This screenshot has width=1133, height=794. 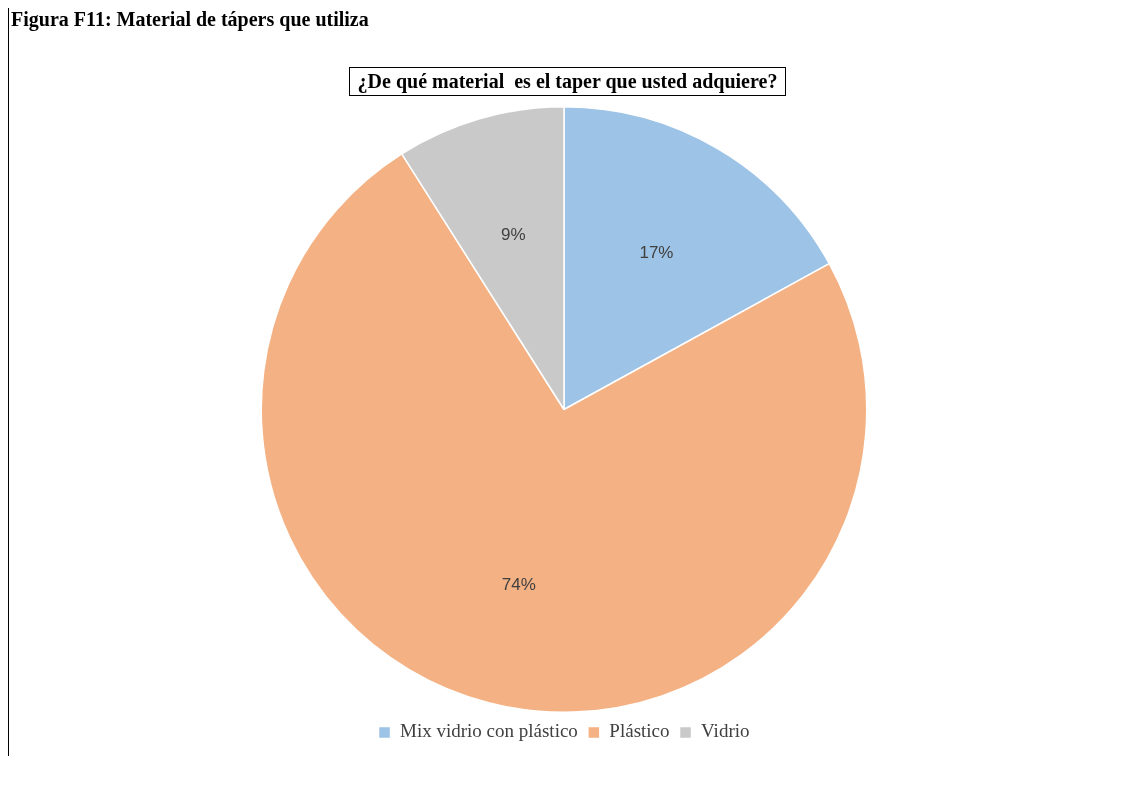 I want to click on legend-label: Plástico, so click(x=639, y=731).